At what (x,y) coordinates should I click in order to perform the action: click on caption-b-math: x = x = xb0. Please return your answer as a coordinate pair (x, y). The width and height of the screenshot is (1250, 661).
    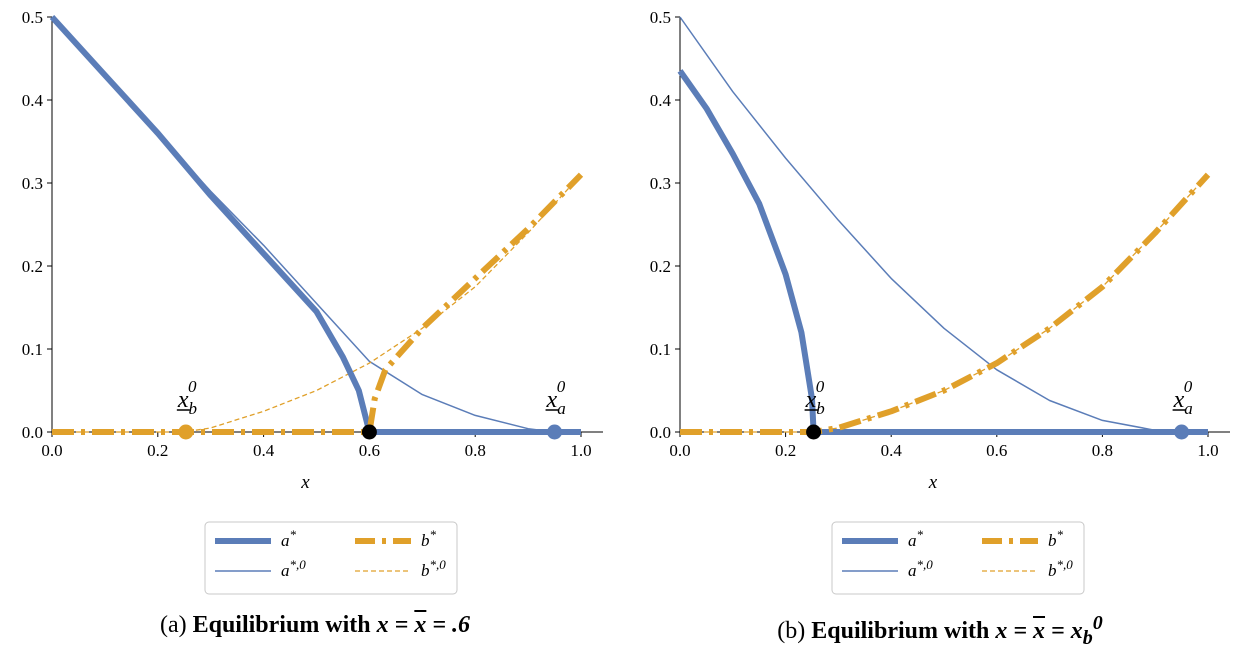
    Looking at the image, I should click on (1049, 630).